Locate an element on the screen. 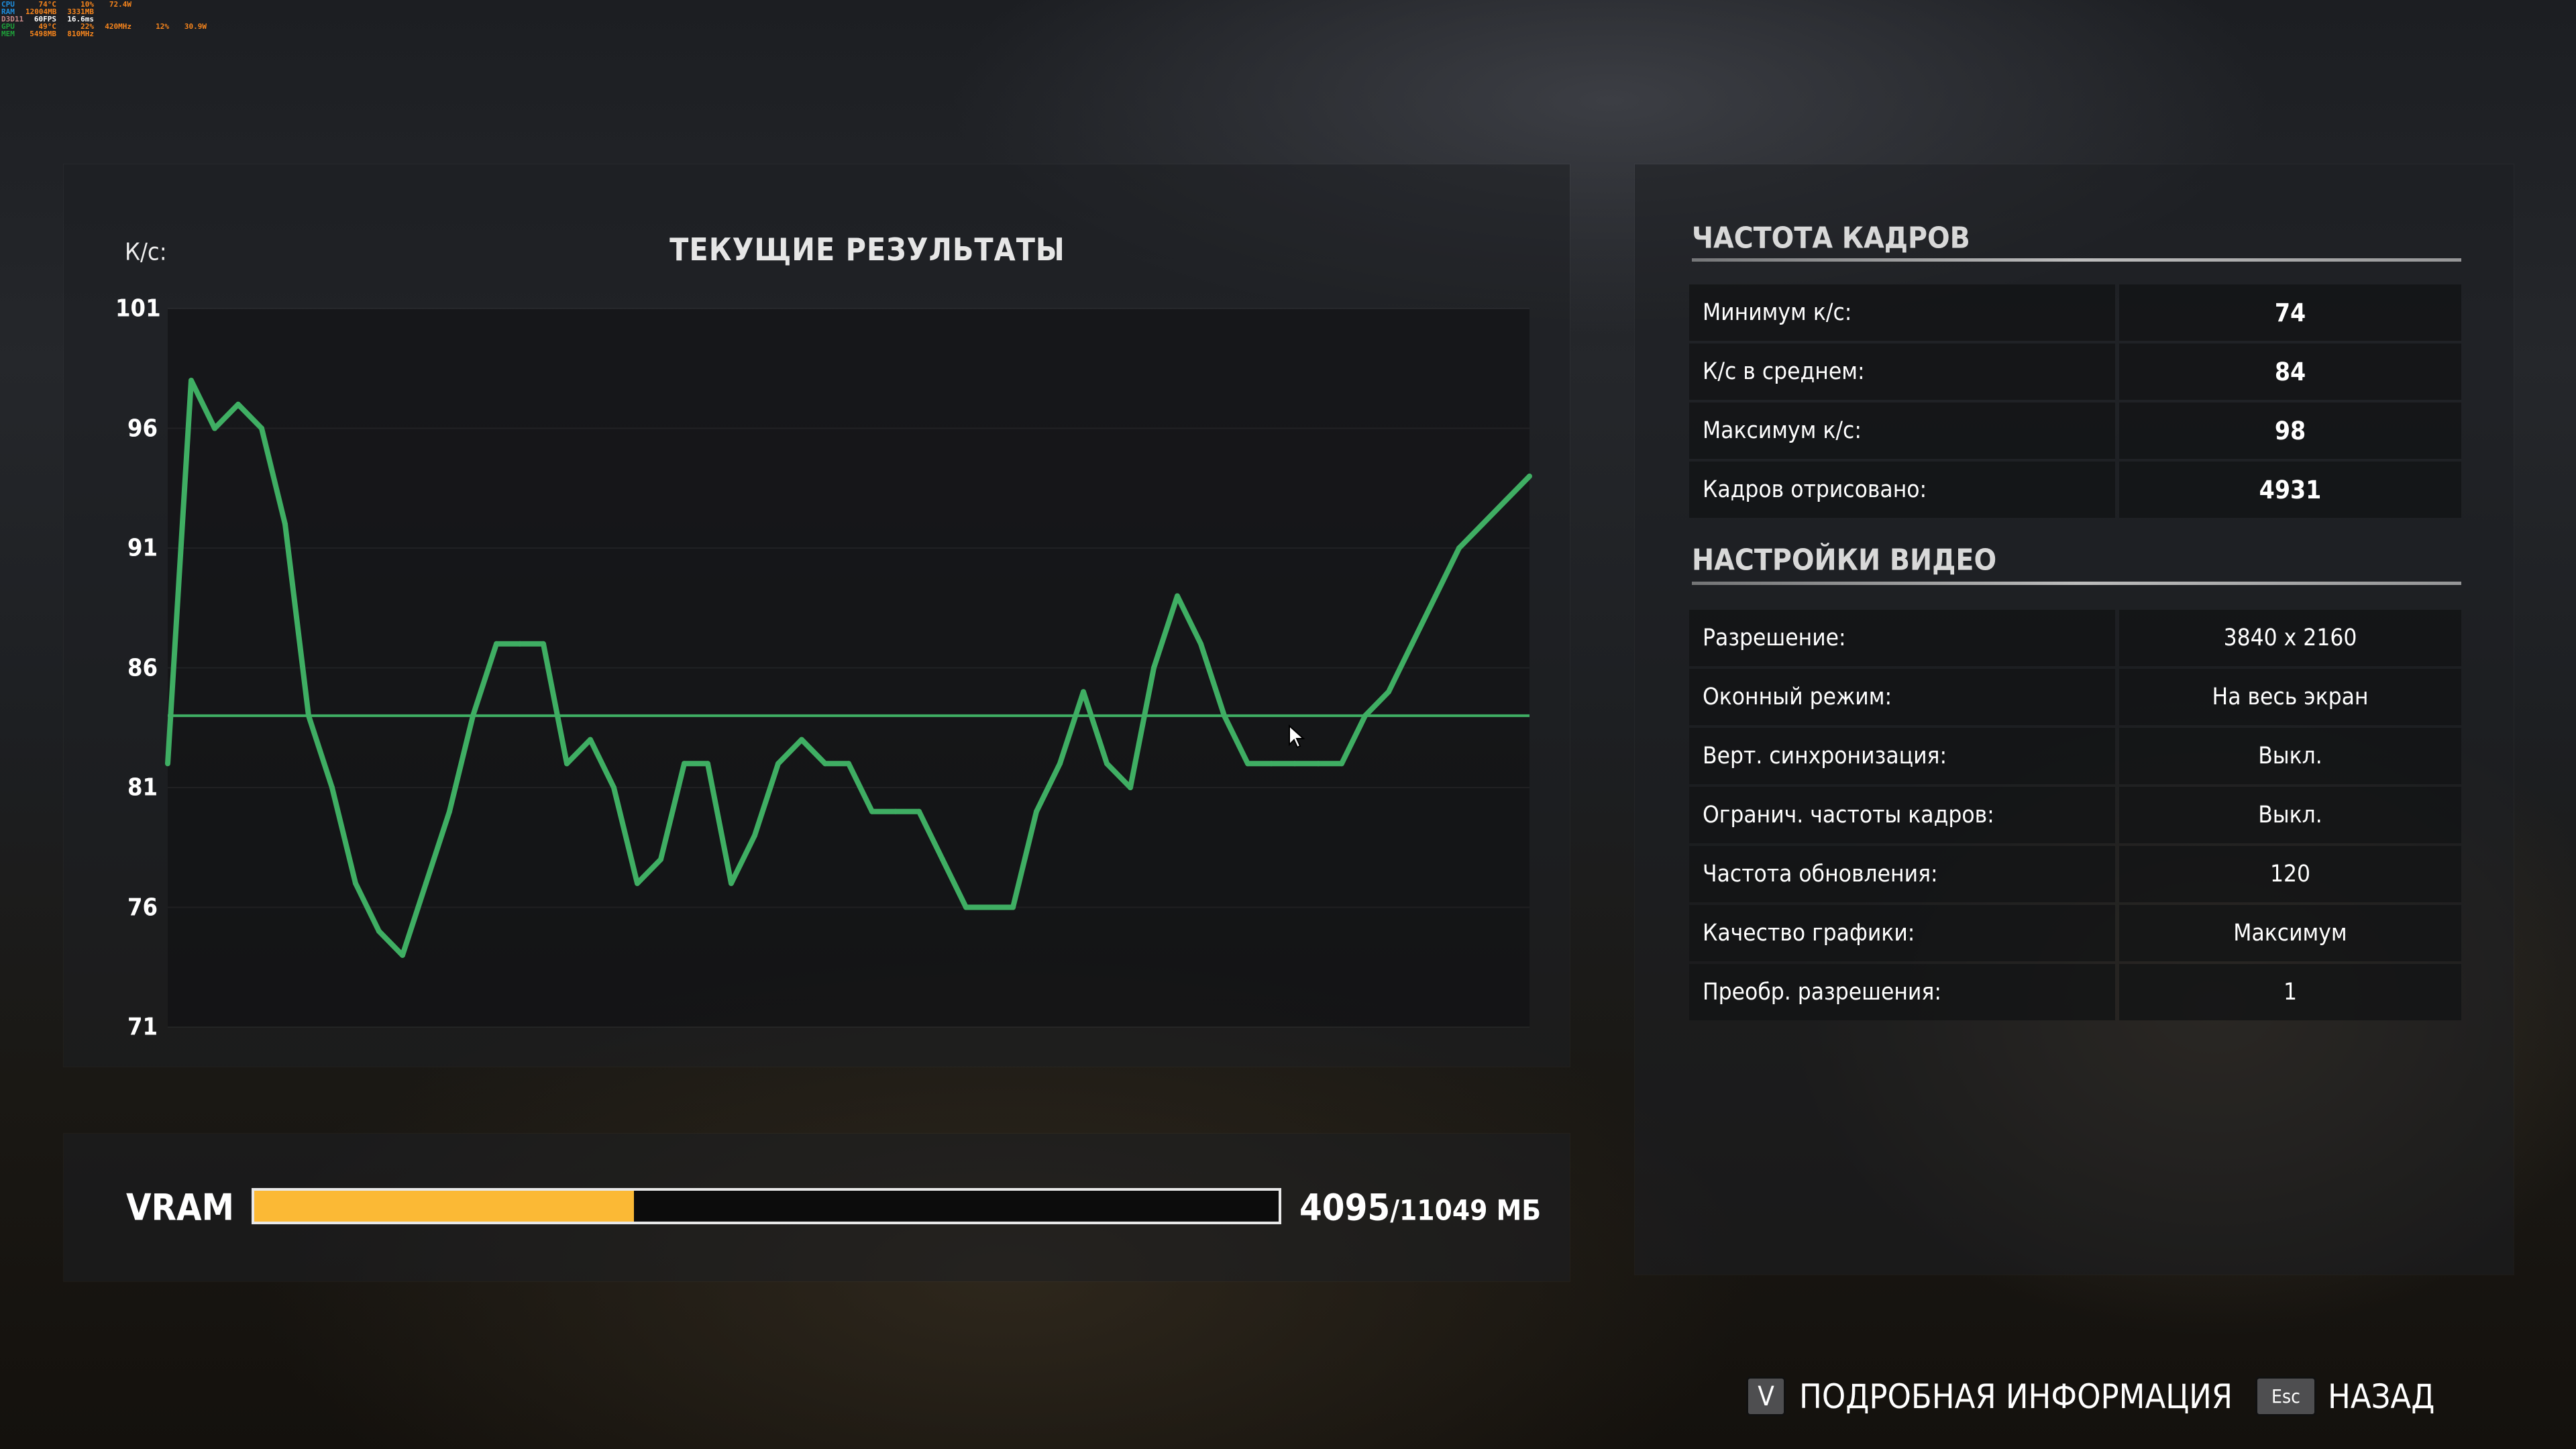 The width and height of the screenshot is (2576, 1449). row-label: Оконный режим: is located at coordinates (1902, 697).